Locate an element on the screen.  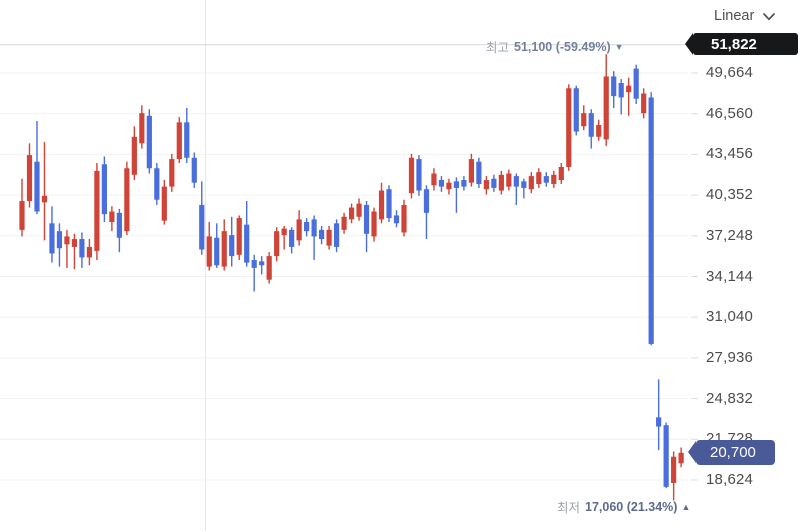
y-axis-tick-label: 31,040 is located at coordinates (730, 317).